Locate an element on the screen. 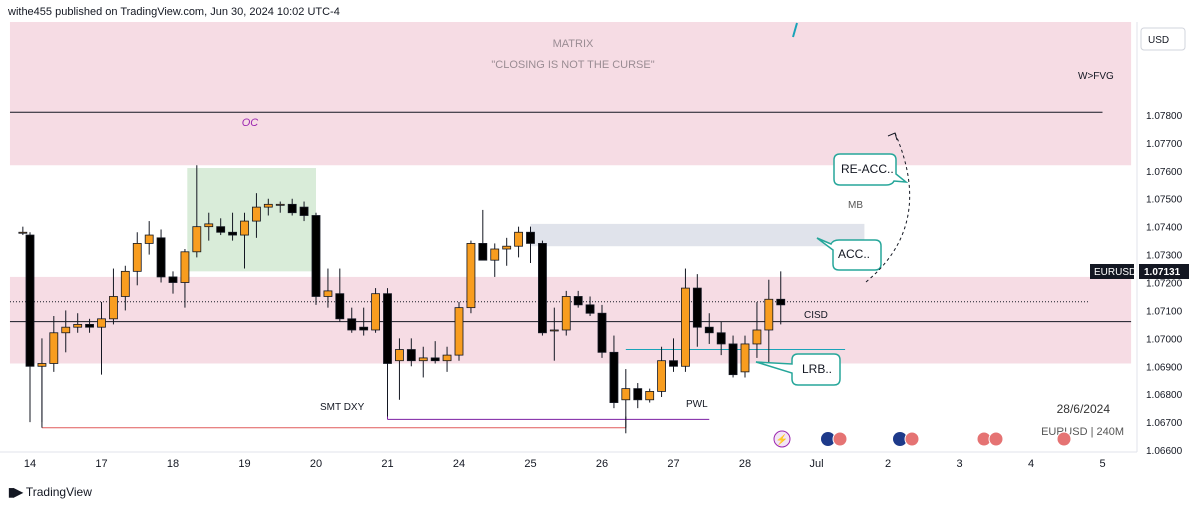  event-icons: ⚡ is located at coordinates (922, 439).